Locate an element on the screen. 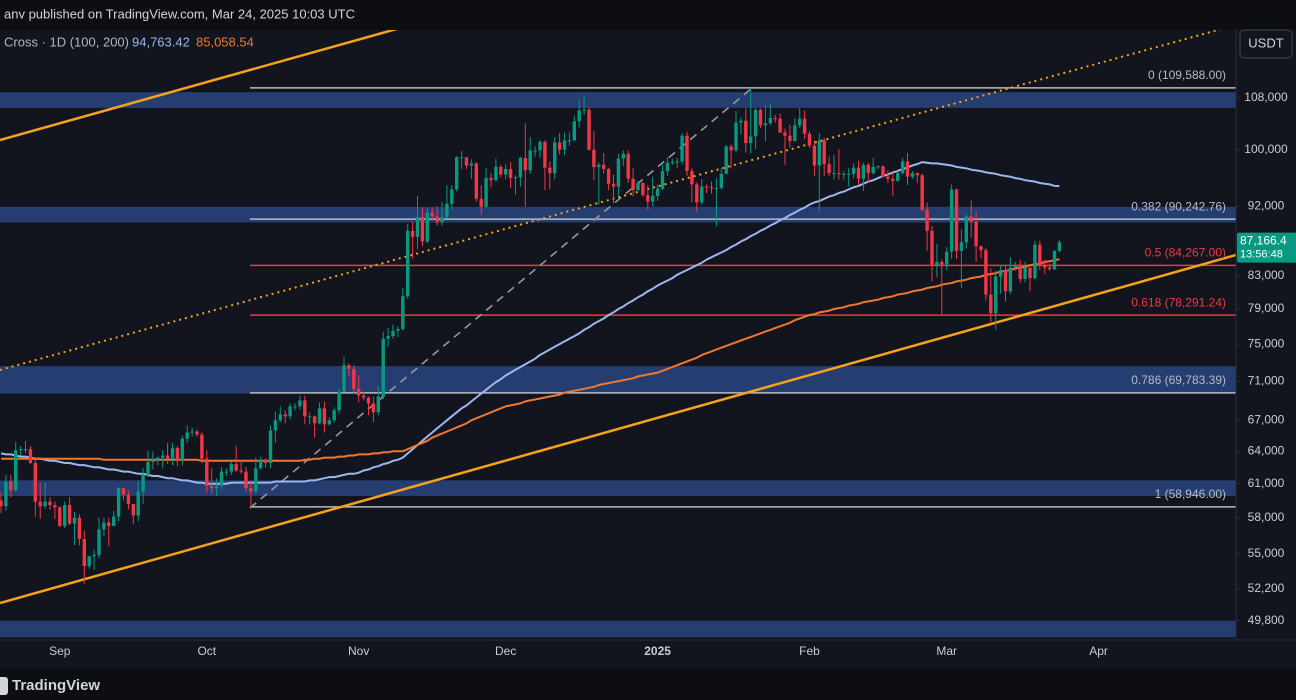  y-tick-label: 52,200 is located at coordinates (1266, 588).